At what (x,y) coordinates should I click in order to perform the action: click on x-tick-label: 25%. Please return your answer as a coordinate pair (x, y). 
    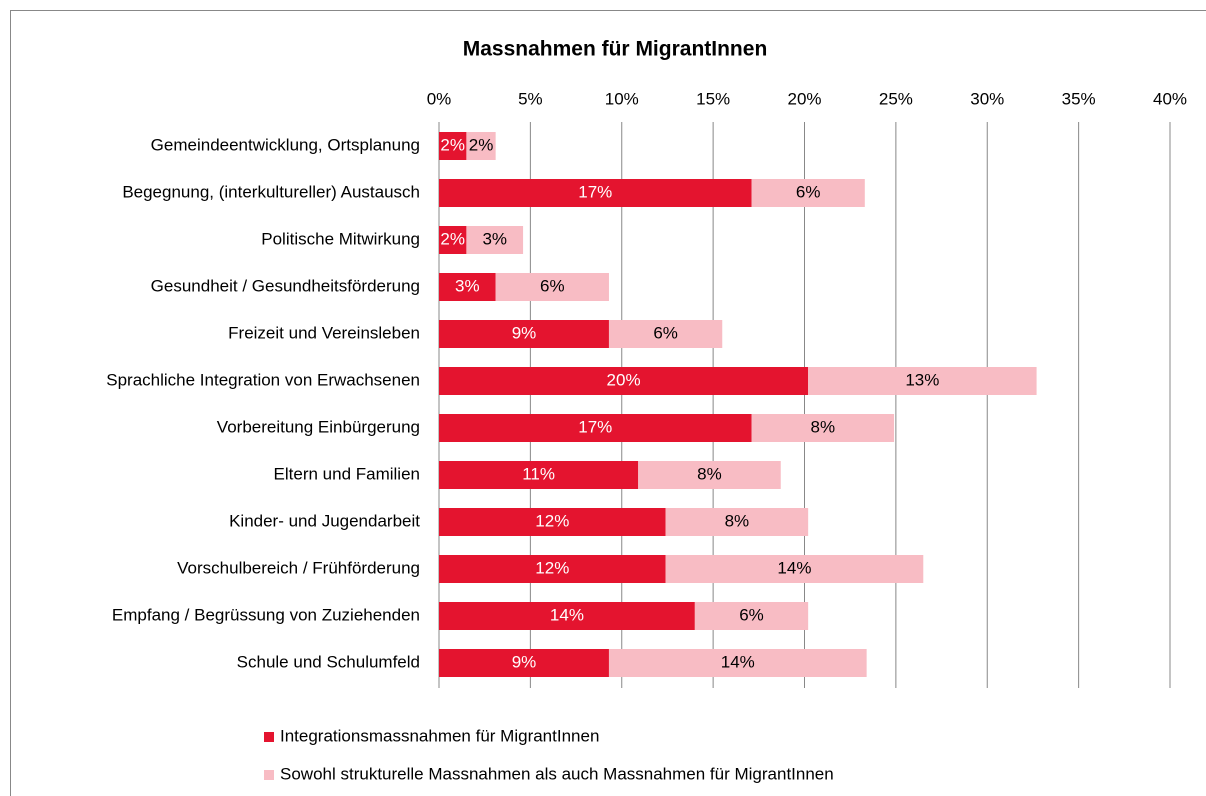
    Looking at the image, I should click on (896, 98).